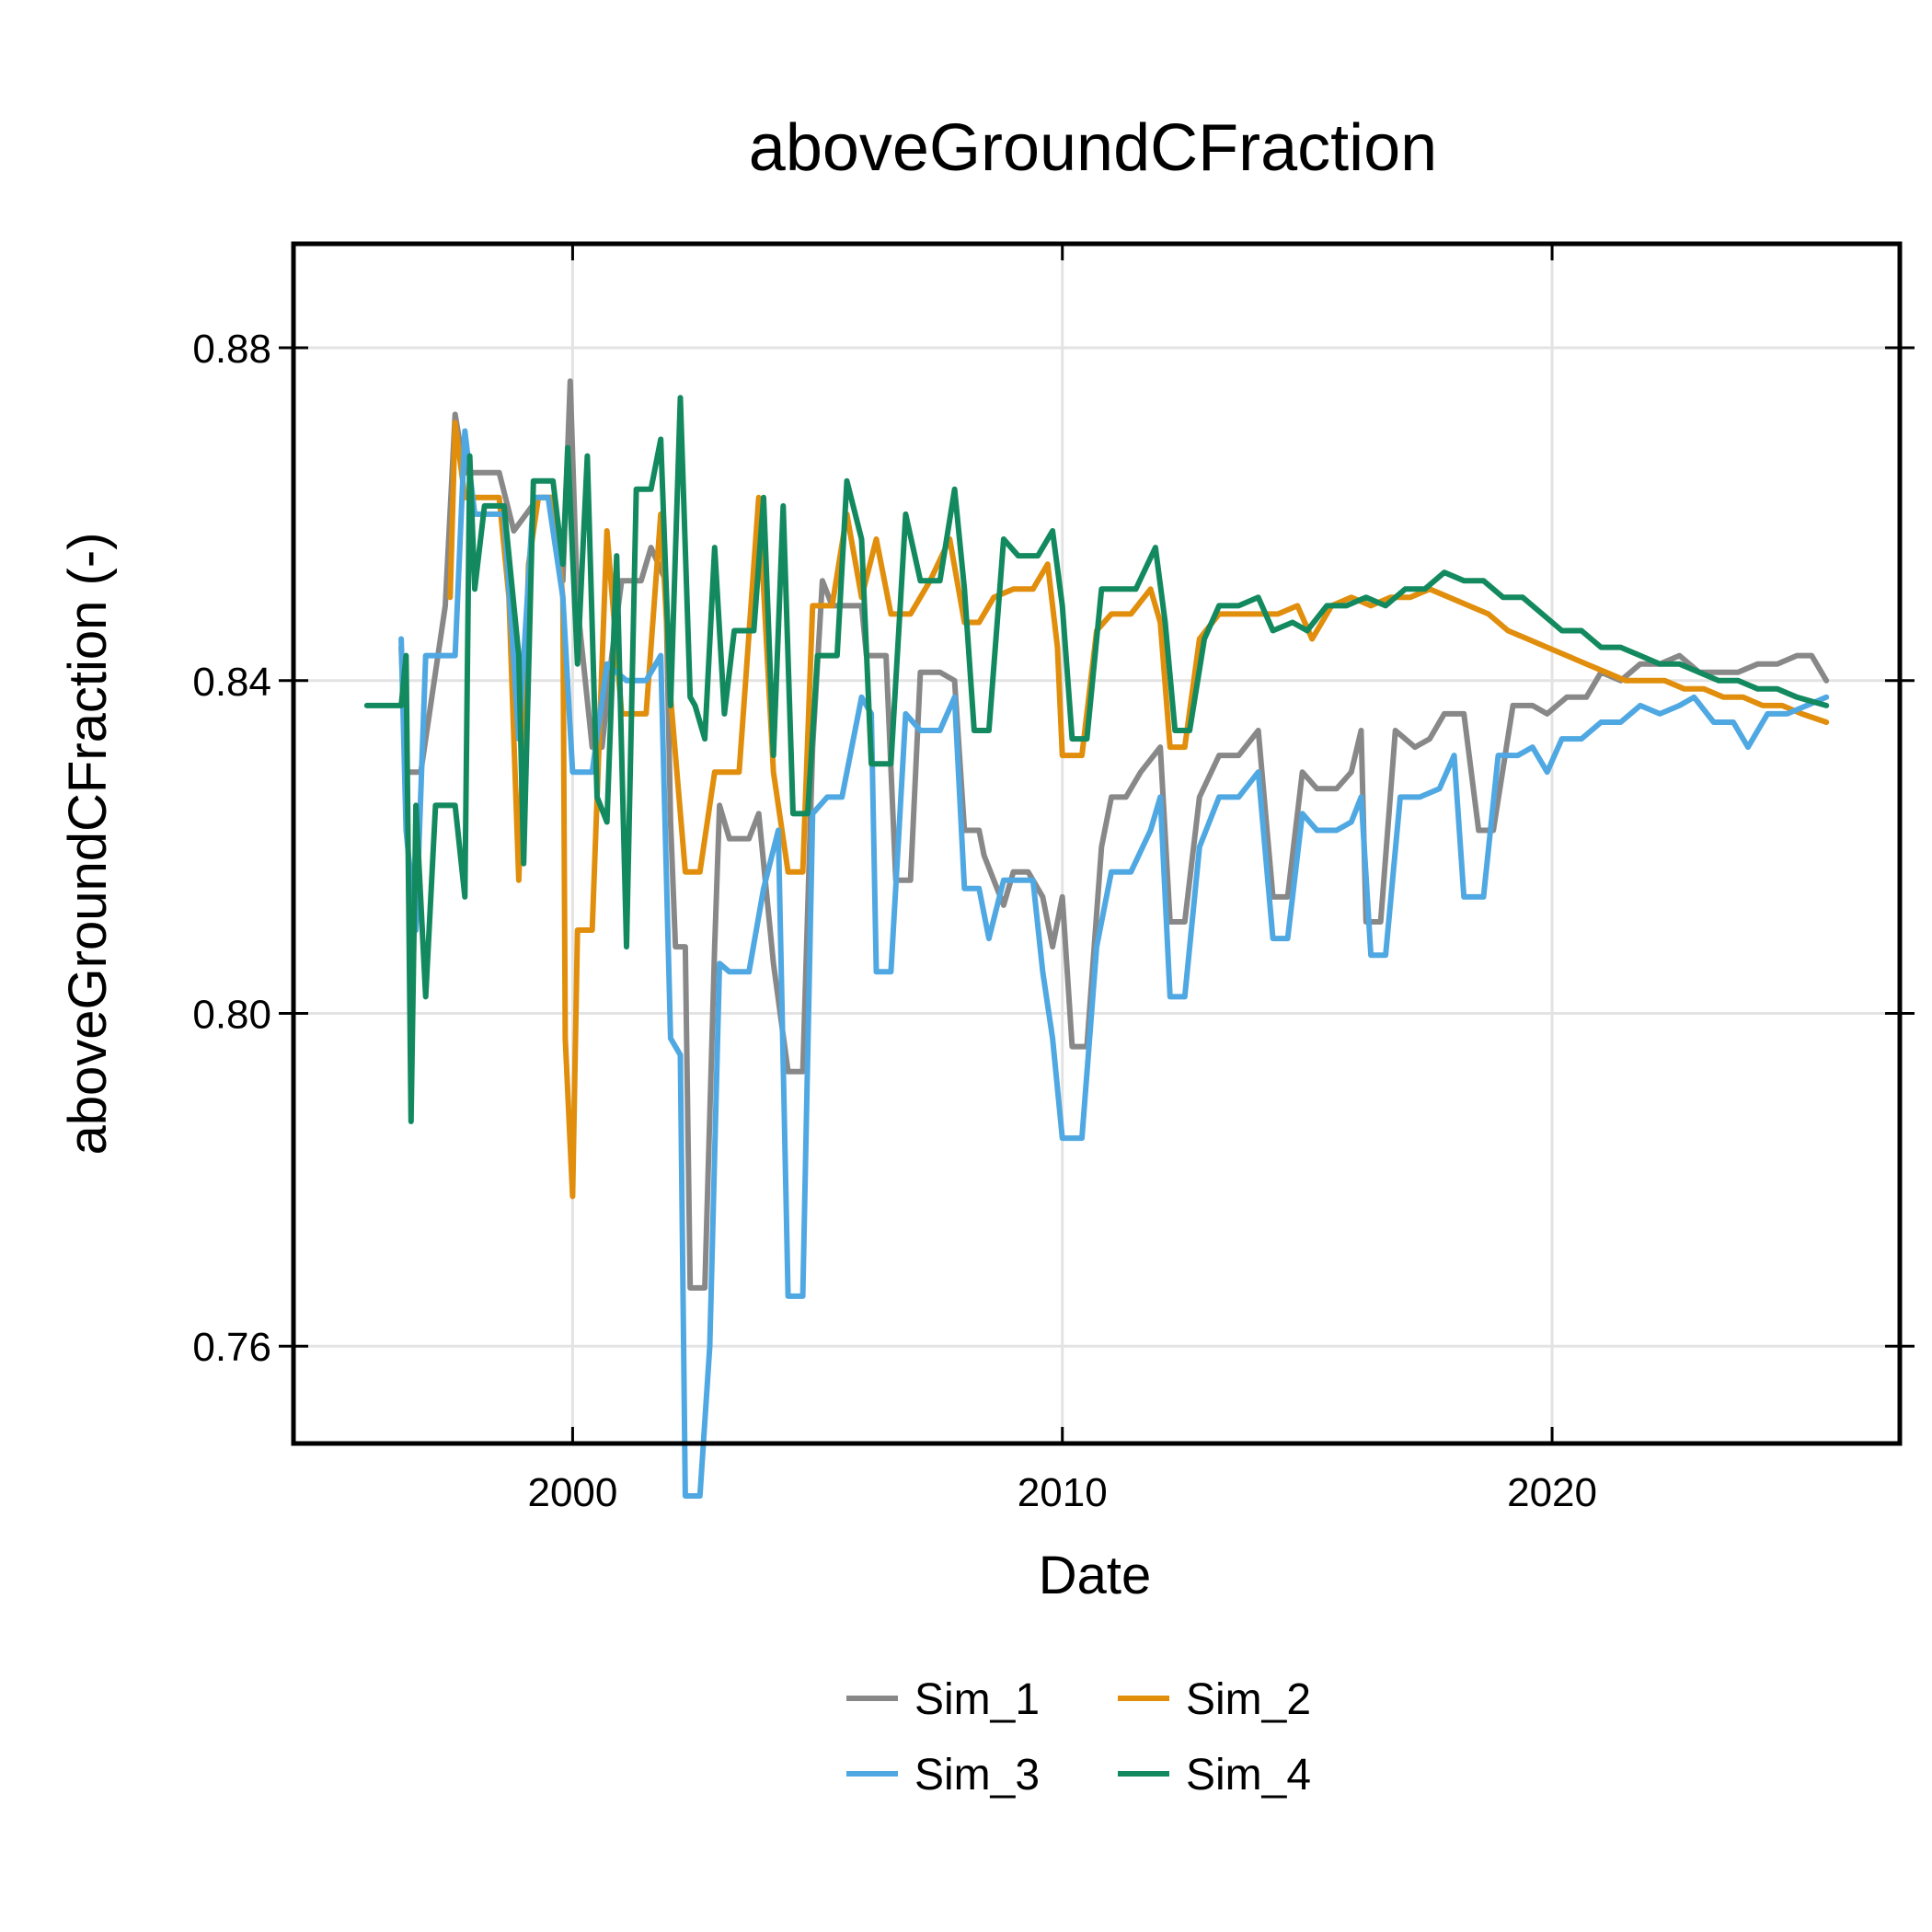 The image size is (1932, 1932). What do you see at coordinates (231, 682) in the screenshot?
I see `y-tick-label: 0.84` at bounding box center [231, 682].